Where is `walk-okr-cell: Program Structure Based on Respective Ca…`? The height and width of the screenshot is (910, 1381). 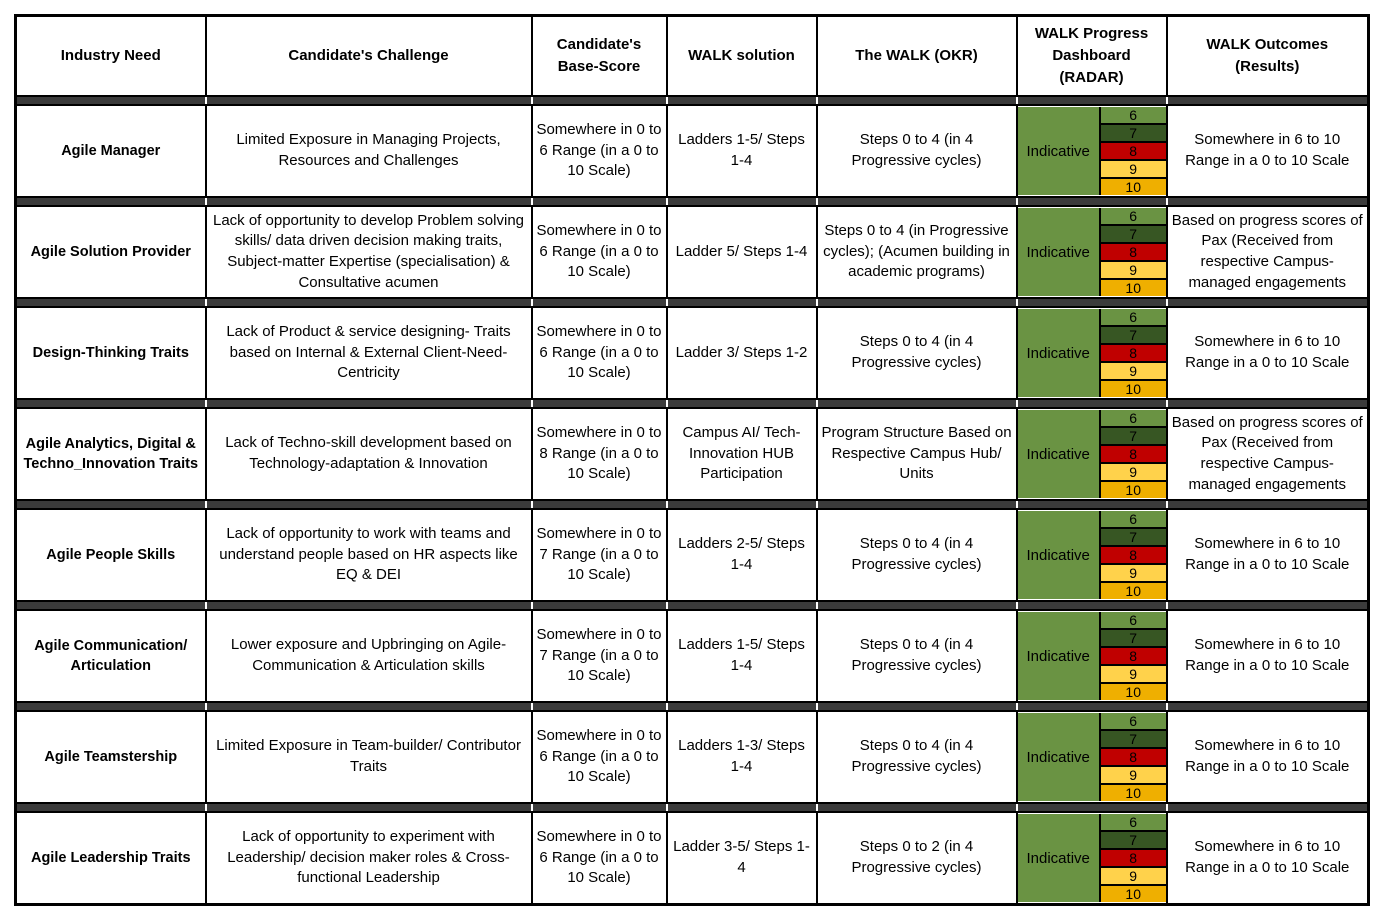
walk-okr-cell: Program Structure Based on Respective Ca… is located at coordinates (916, 454).